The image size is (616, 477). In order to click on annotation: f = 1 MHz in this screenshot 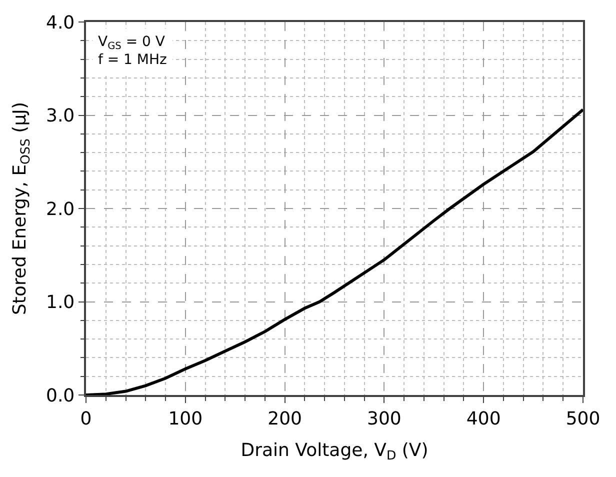, I will do `click(132, 60)`.